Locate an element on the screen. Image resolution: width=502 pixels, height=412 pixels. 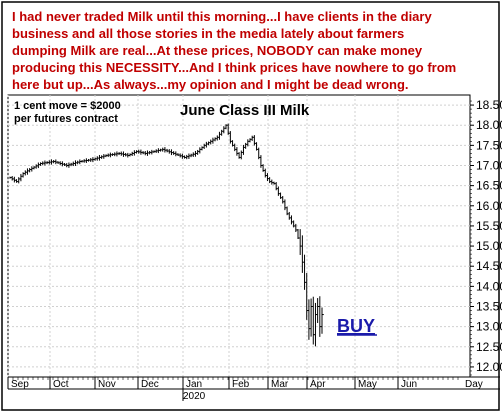
x-tick-label: Sep is located at coordinates (20, 384).